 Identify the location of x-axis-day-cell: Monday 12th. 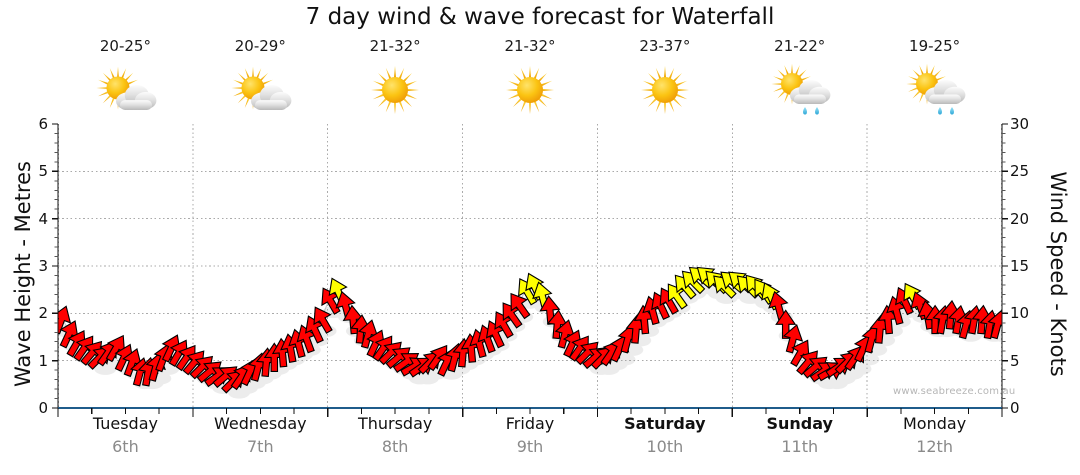
(934, 441).